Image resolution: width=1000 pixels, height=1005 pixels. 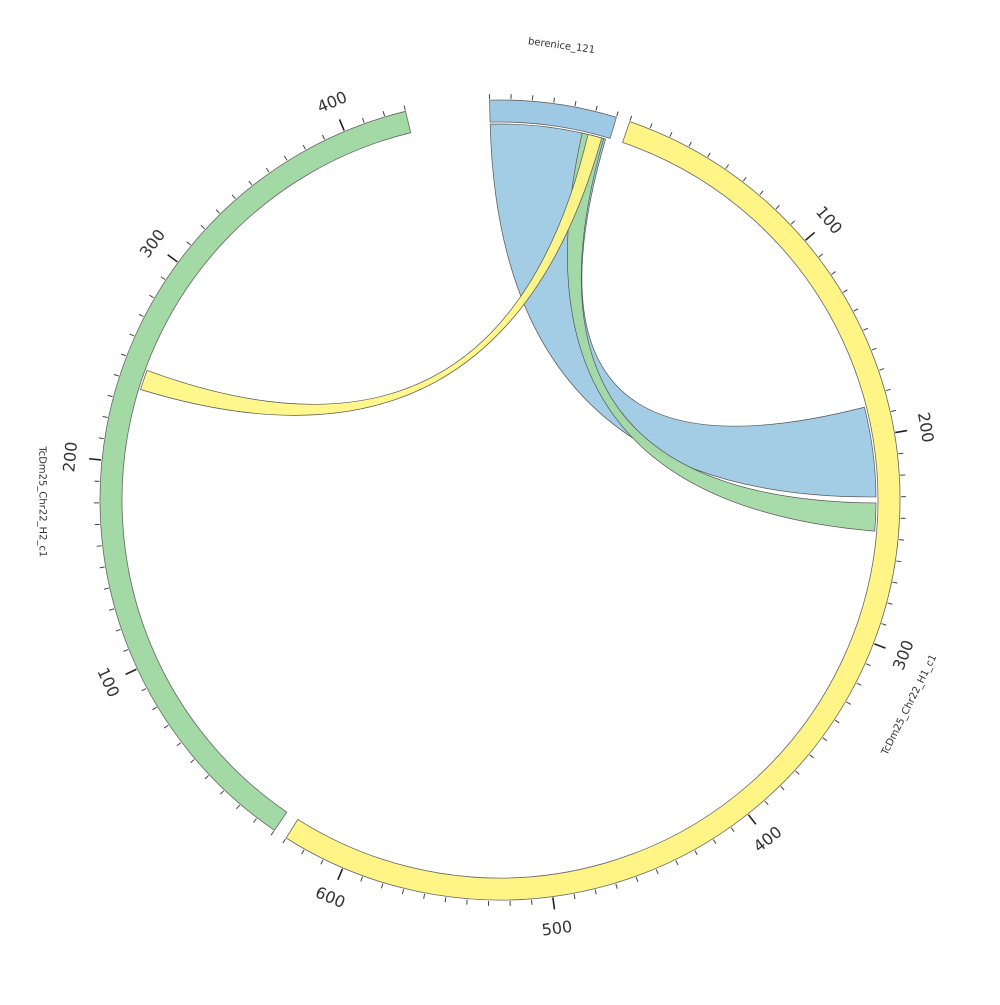 What do you see at coordinates (683, 310) in the screenshot?
I see `link-berenice_121-to-TcDm25_Chr22_H1_c1` at bounding box center [683, 310].